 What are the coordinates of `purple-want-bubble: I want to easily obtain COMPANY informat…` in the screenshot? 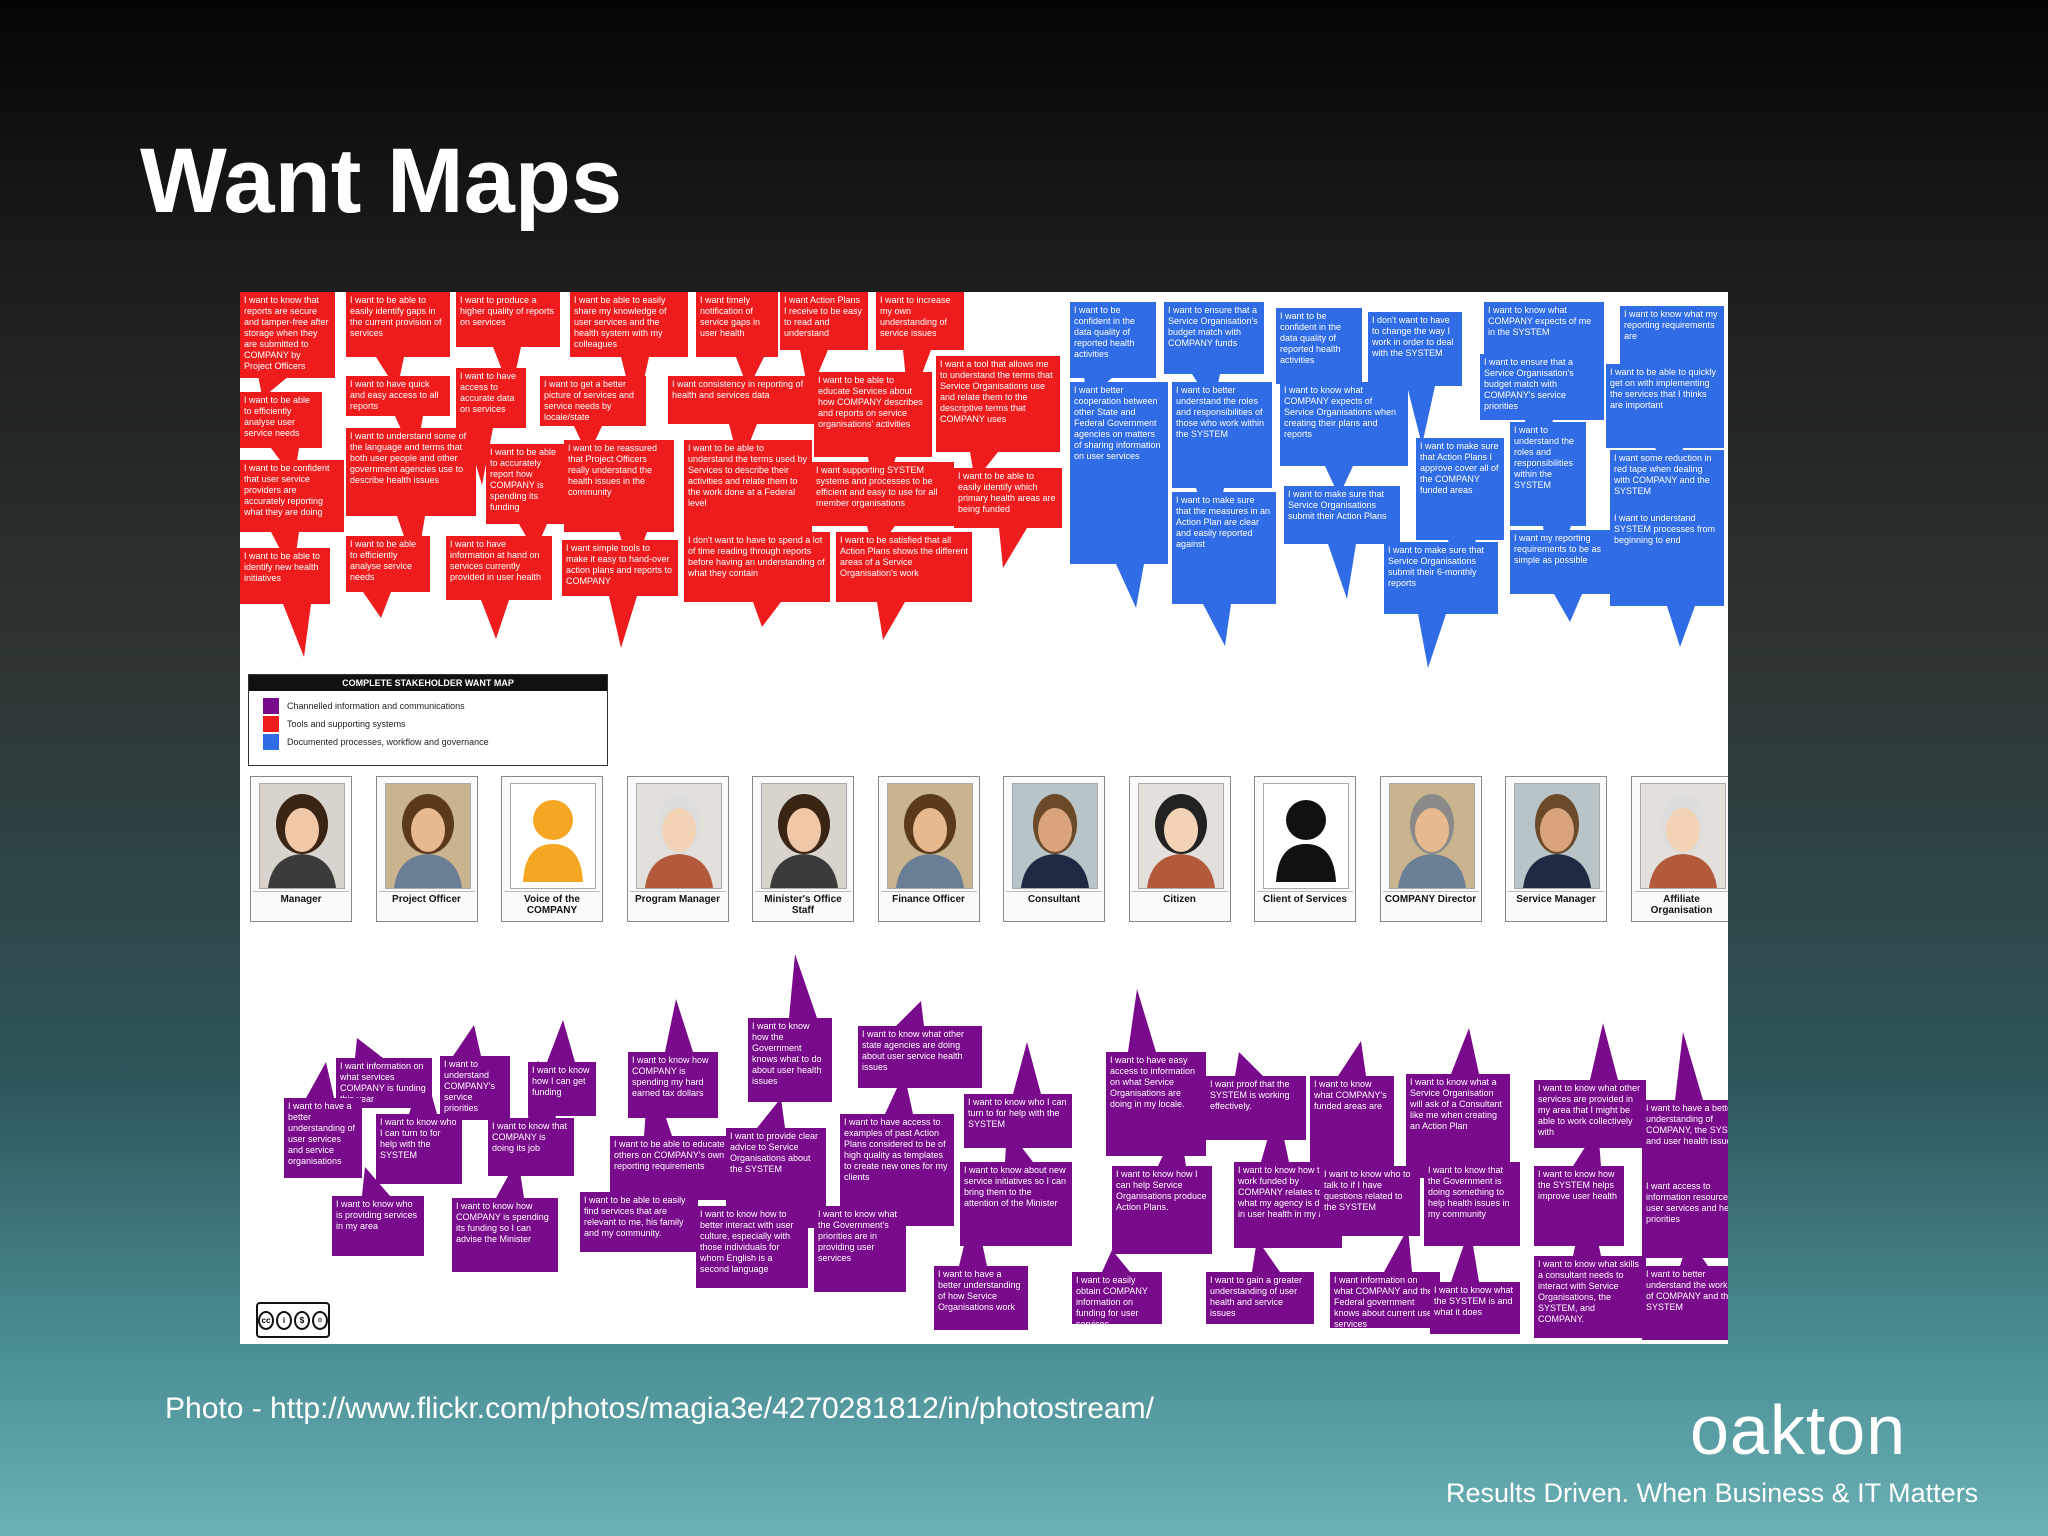 It's located at (1117, 1298).